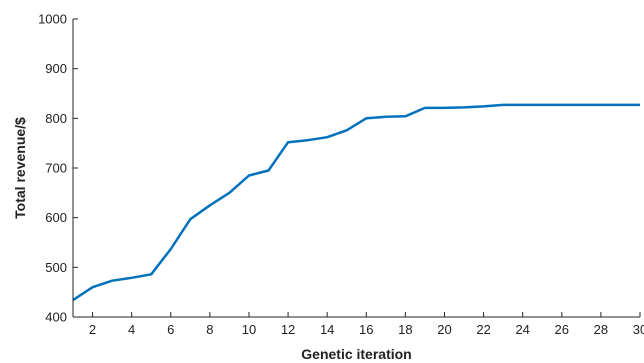 This screenshot has height=363, width=644. Describe the element at coordinates (249, 329) in the screenshot. I see `x-tick-label: 10` at that location.